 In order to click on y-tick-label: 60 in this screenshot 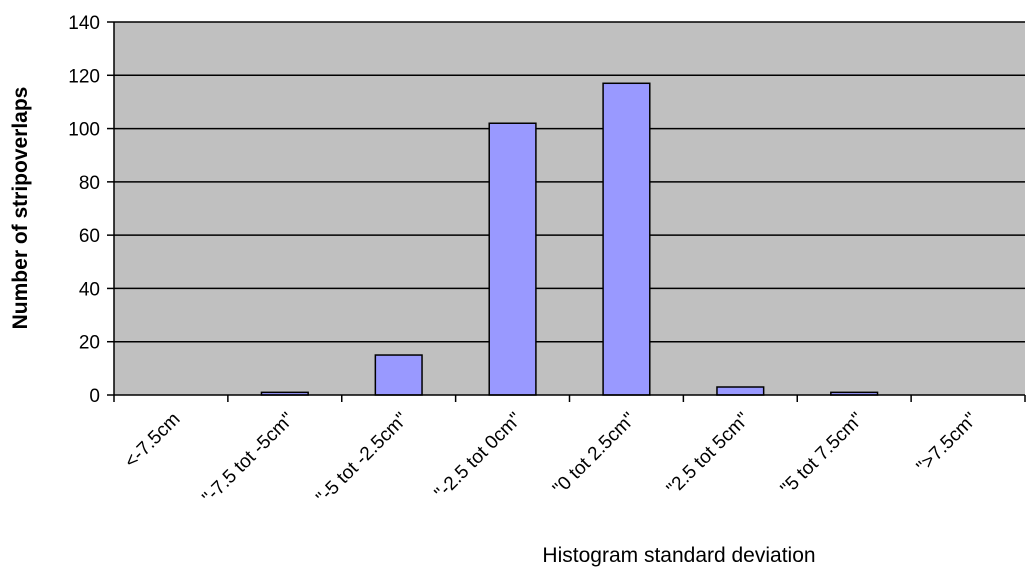, I will do `click(89, 236)`.